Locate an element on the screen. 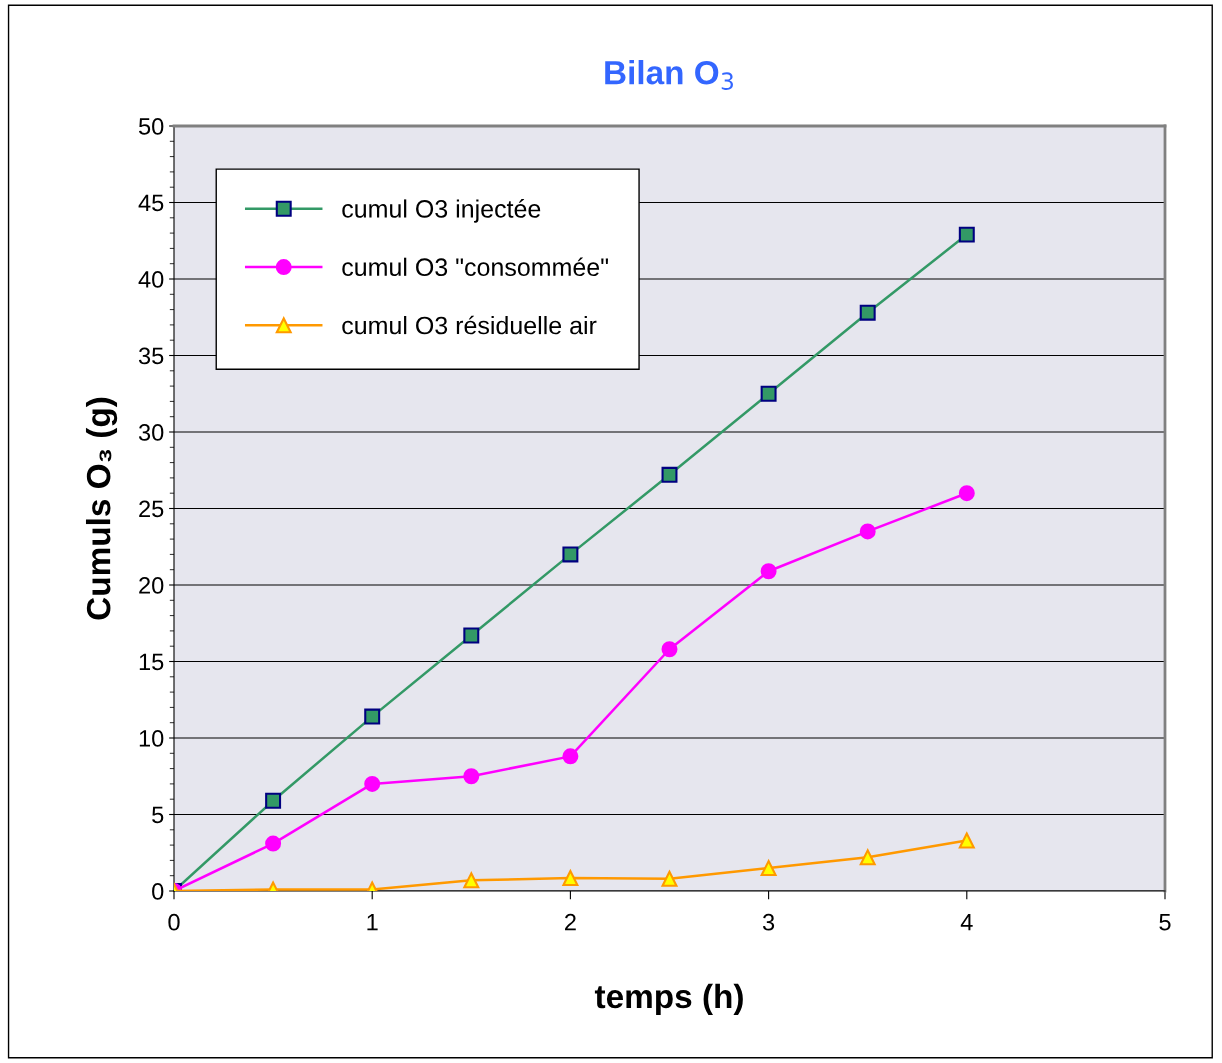 The image size is (1222, 1063). y-tick-label: 0 is located at coordinates (158, 891).